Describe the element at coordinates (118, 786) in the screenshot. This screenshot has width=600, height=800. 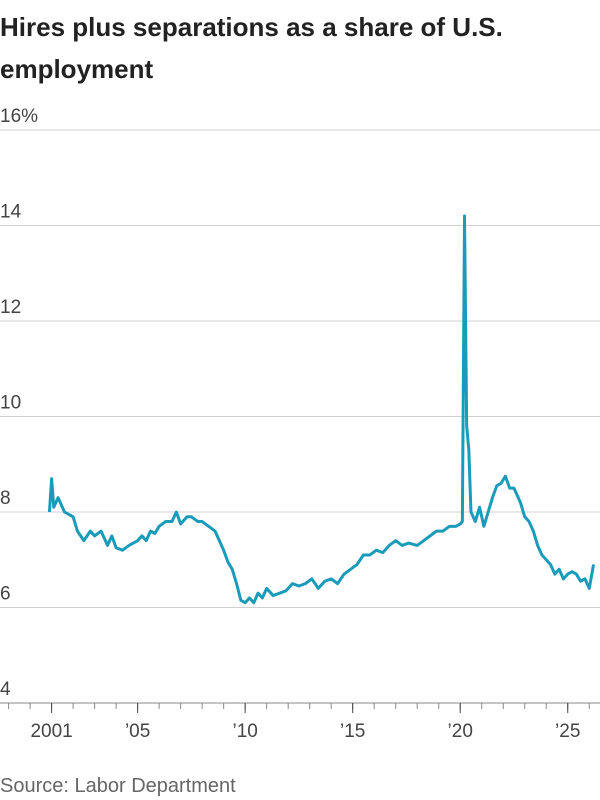
I see `source-note: Source: Labor Department` at that location.